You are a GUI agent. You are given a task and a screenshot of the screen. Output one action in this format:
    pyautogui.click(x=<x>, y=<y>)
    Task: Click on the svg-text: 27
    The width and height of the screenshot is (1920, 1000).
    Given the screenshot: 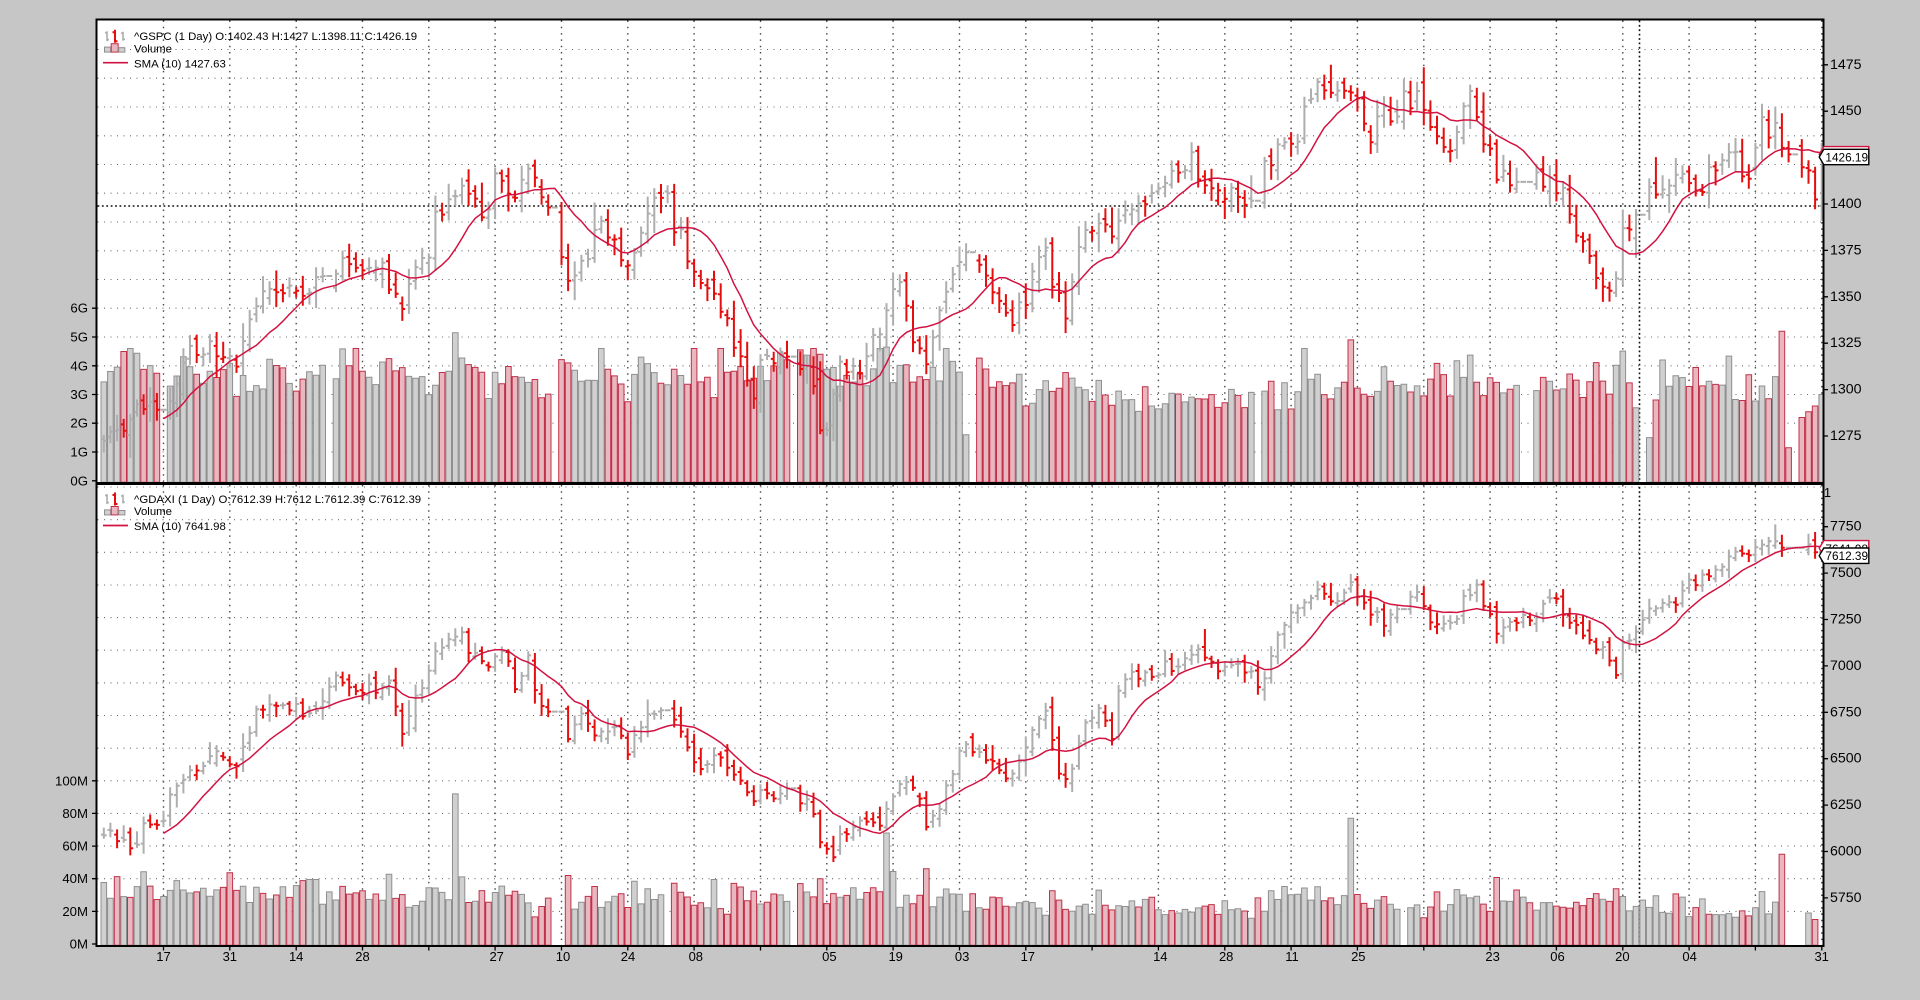 What is the action you would take?
    pyautogui.click(x=496, y=956)
    